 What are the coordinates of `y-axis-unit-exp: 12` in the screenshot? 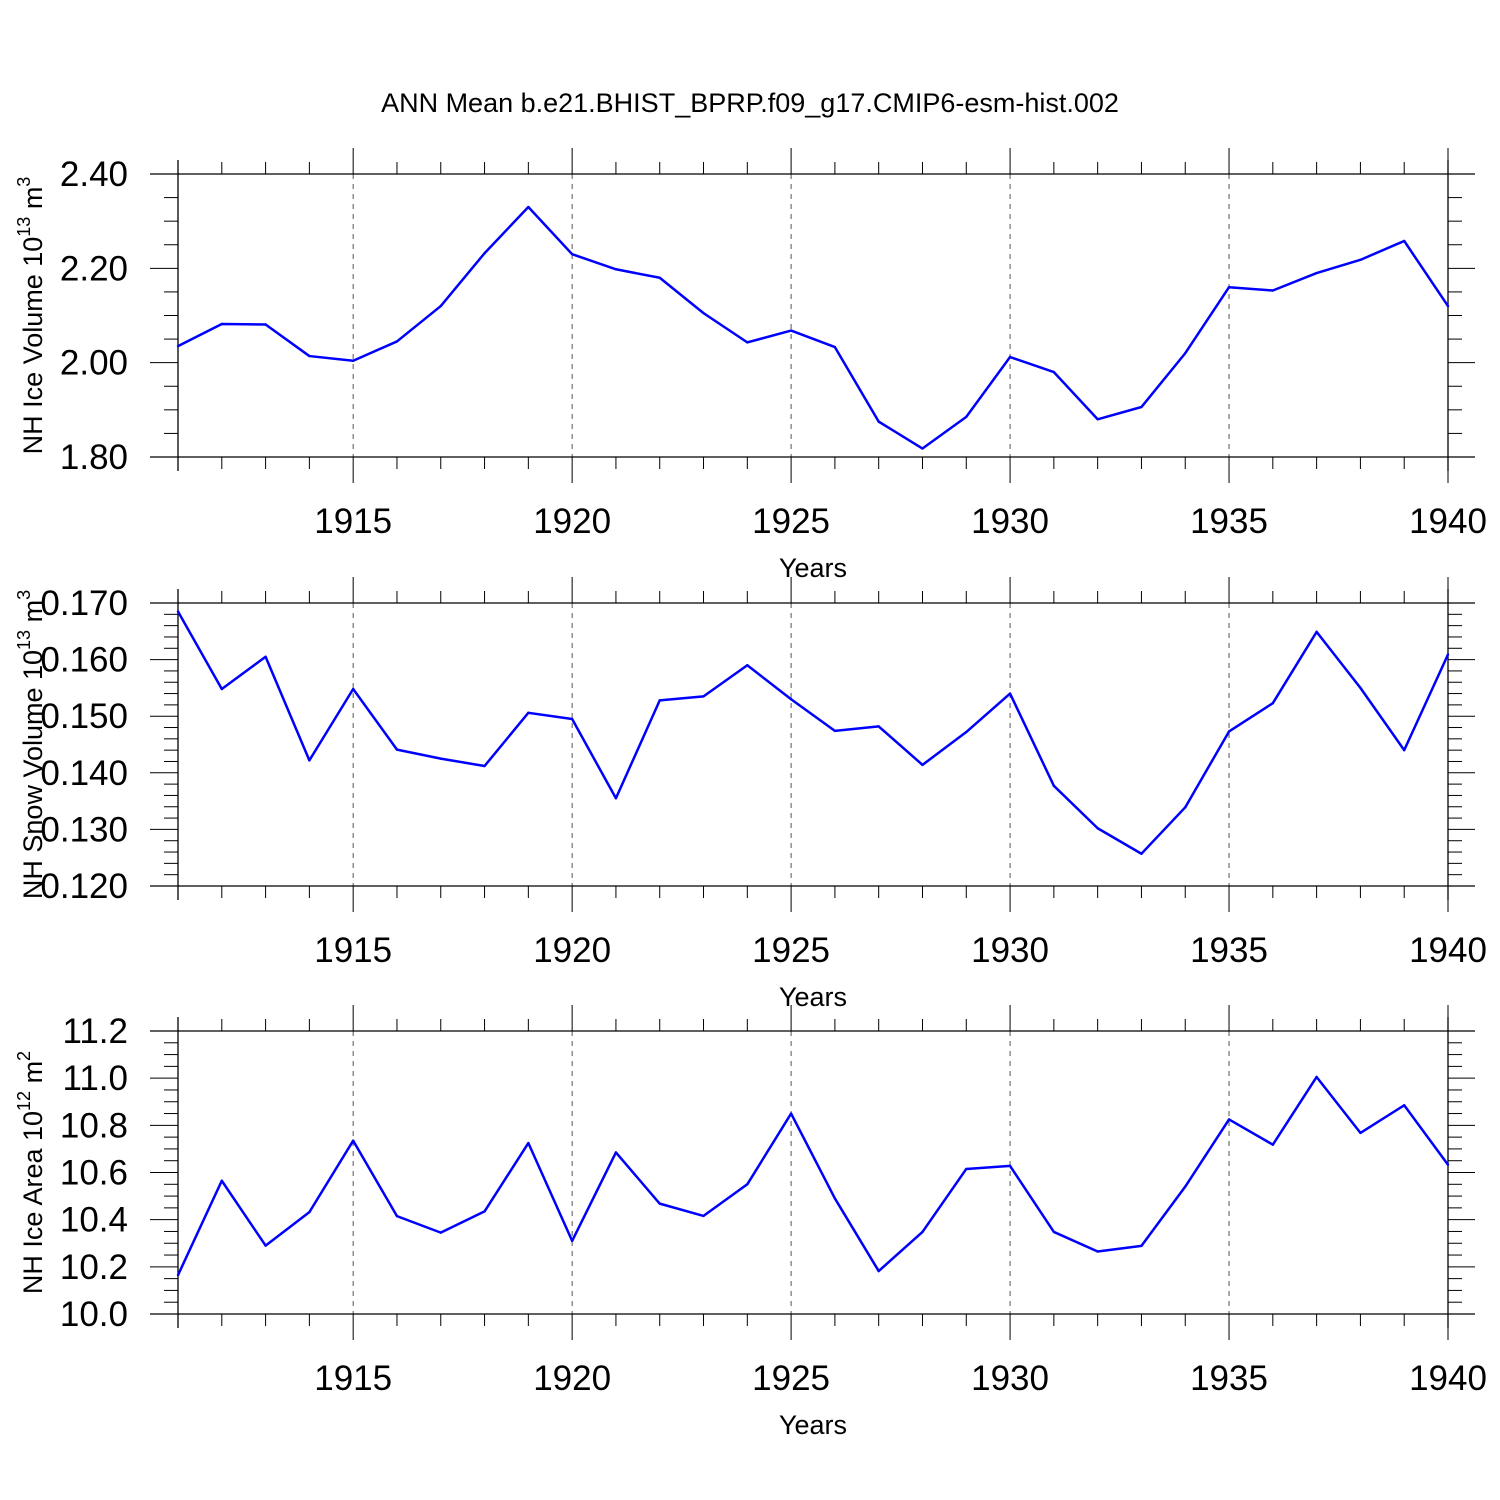 It's located at (24, 1101).